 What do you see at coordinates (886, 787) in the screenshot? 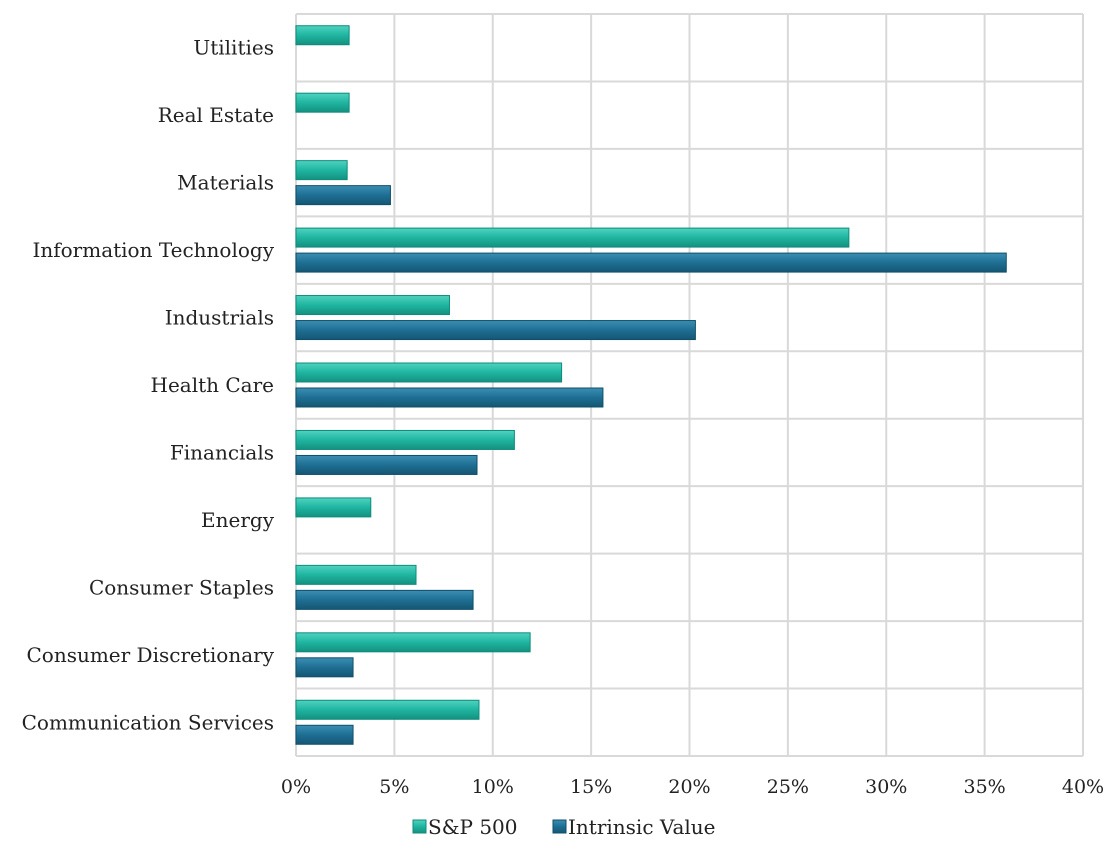
I see `x-tick-label: 30%` at bounding box center [886, 787].